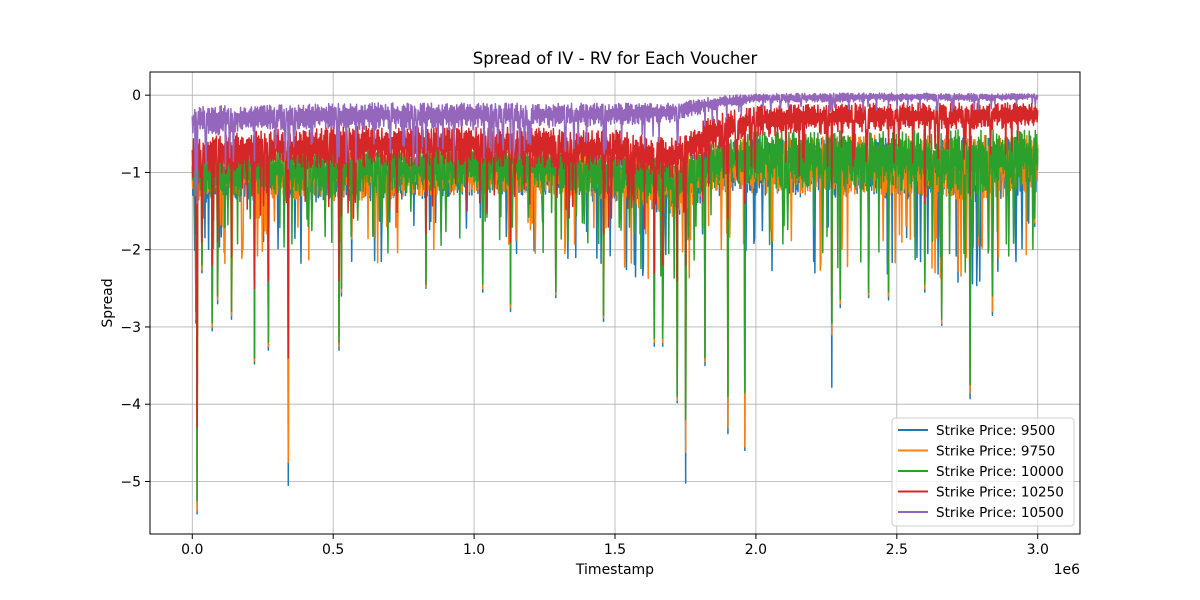 The image size is (1200, 600). I want to click on y-tick-label: −3, so click(130, 328).